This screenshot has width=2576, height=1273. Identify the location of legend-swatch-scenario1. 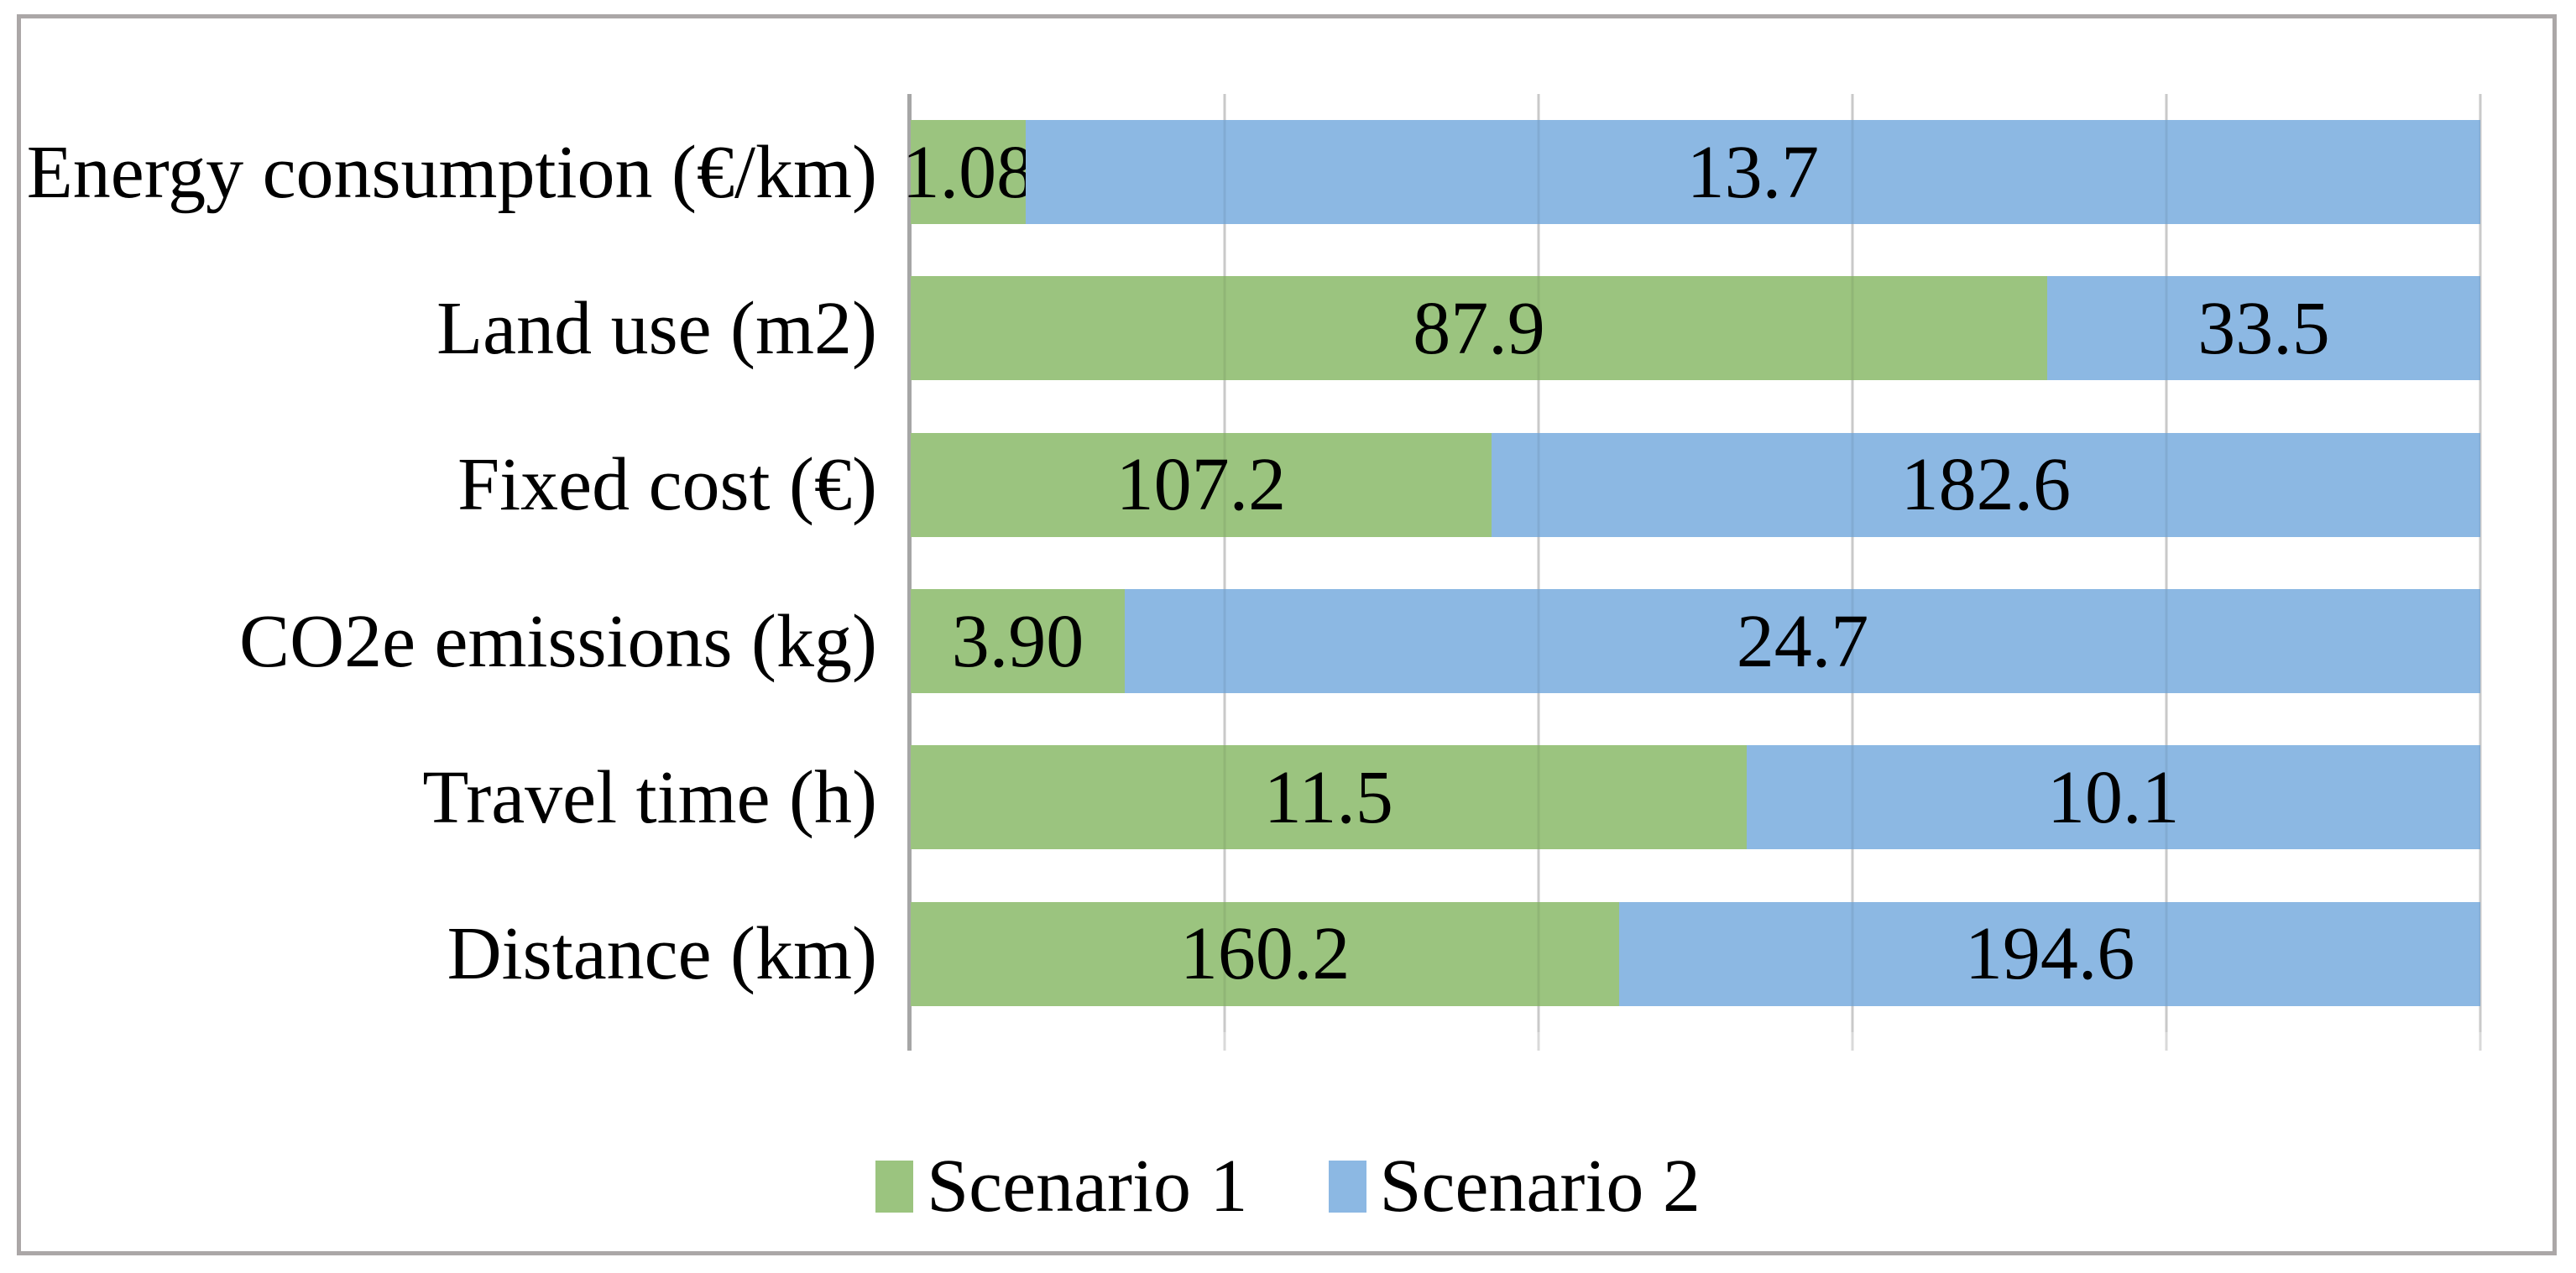
(894, 1186).